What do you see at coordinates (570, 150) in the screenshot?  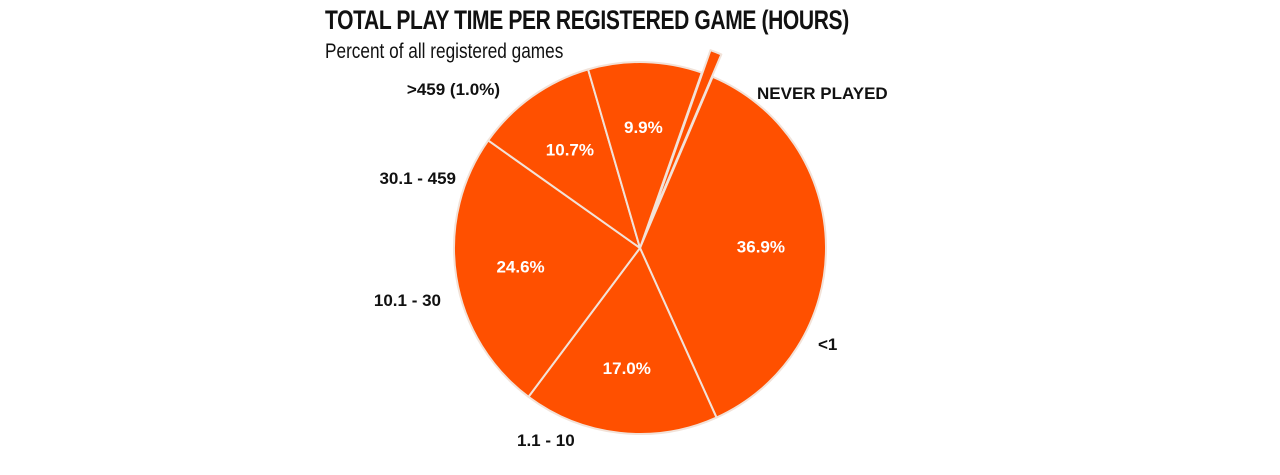 I see `pie-value-label: 10.7%` at bounding box center [570, 150].